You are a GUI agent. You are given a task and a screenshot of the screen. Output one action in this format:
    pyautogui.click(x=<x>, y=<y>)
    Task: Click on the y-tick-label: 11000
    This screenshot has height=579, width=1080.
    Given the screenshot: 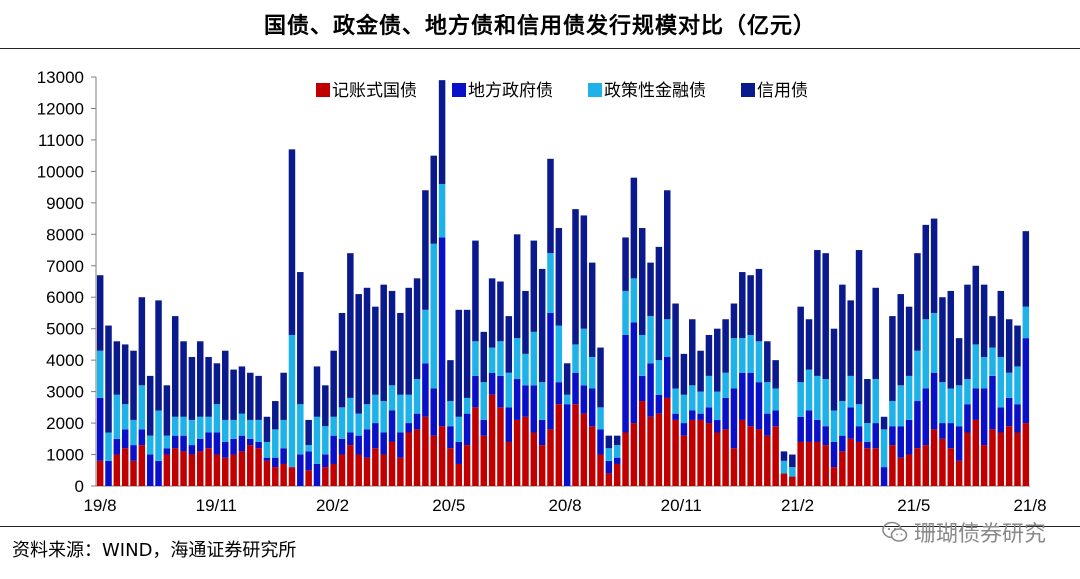 What is the action you would take?
    pyautogui.click(x=61, y=140)
    